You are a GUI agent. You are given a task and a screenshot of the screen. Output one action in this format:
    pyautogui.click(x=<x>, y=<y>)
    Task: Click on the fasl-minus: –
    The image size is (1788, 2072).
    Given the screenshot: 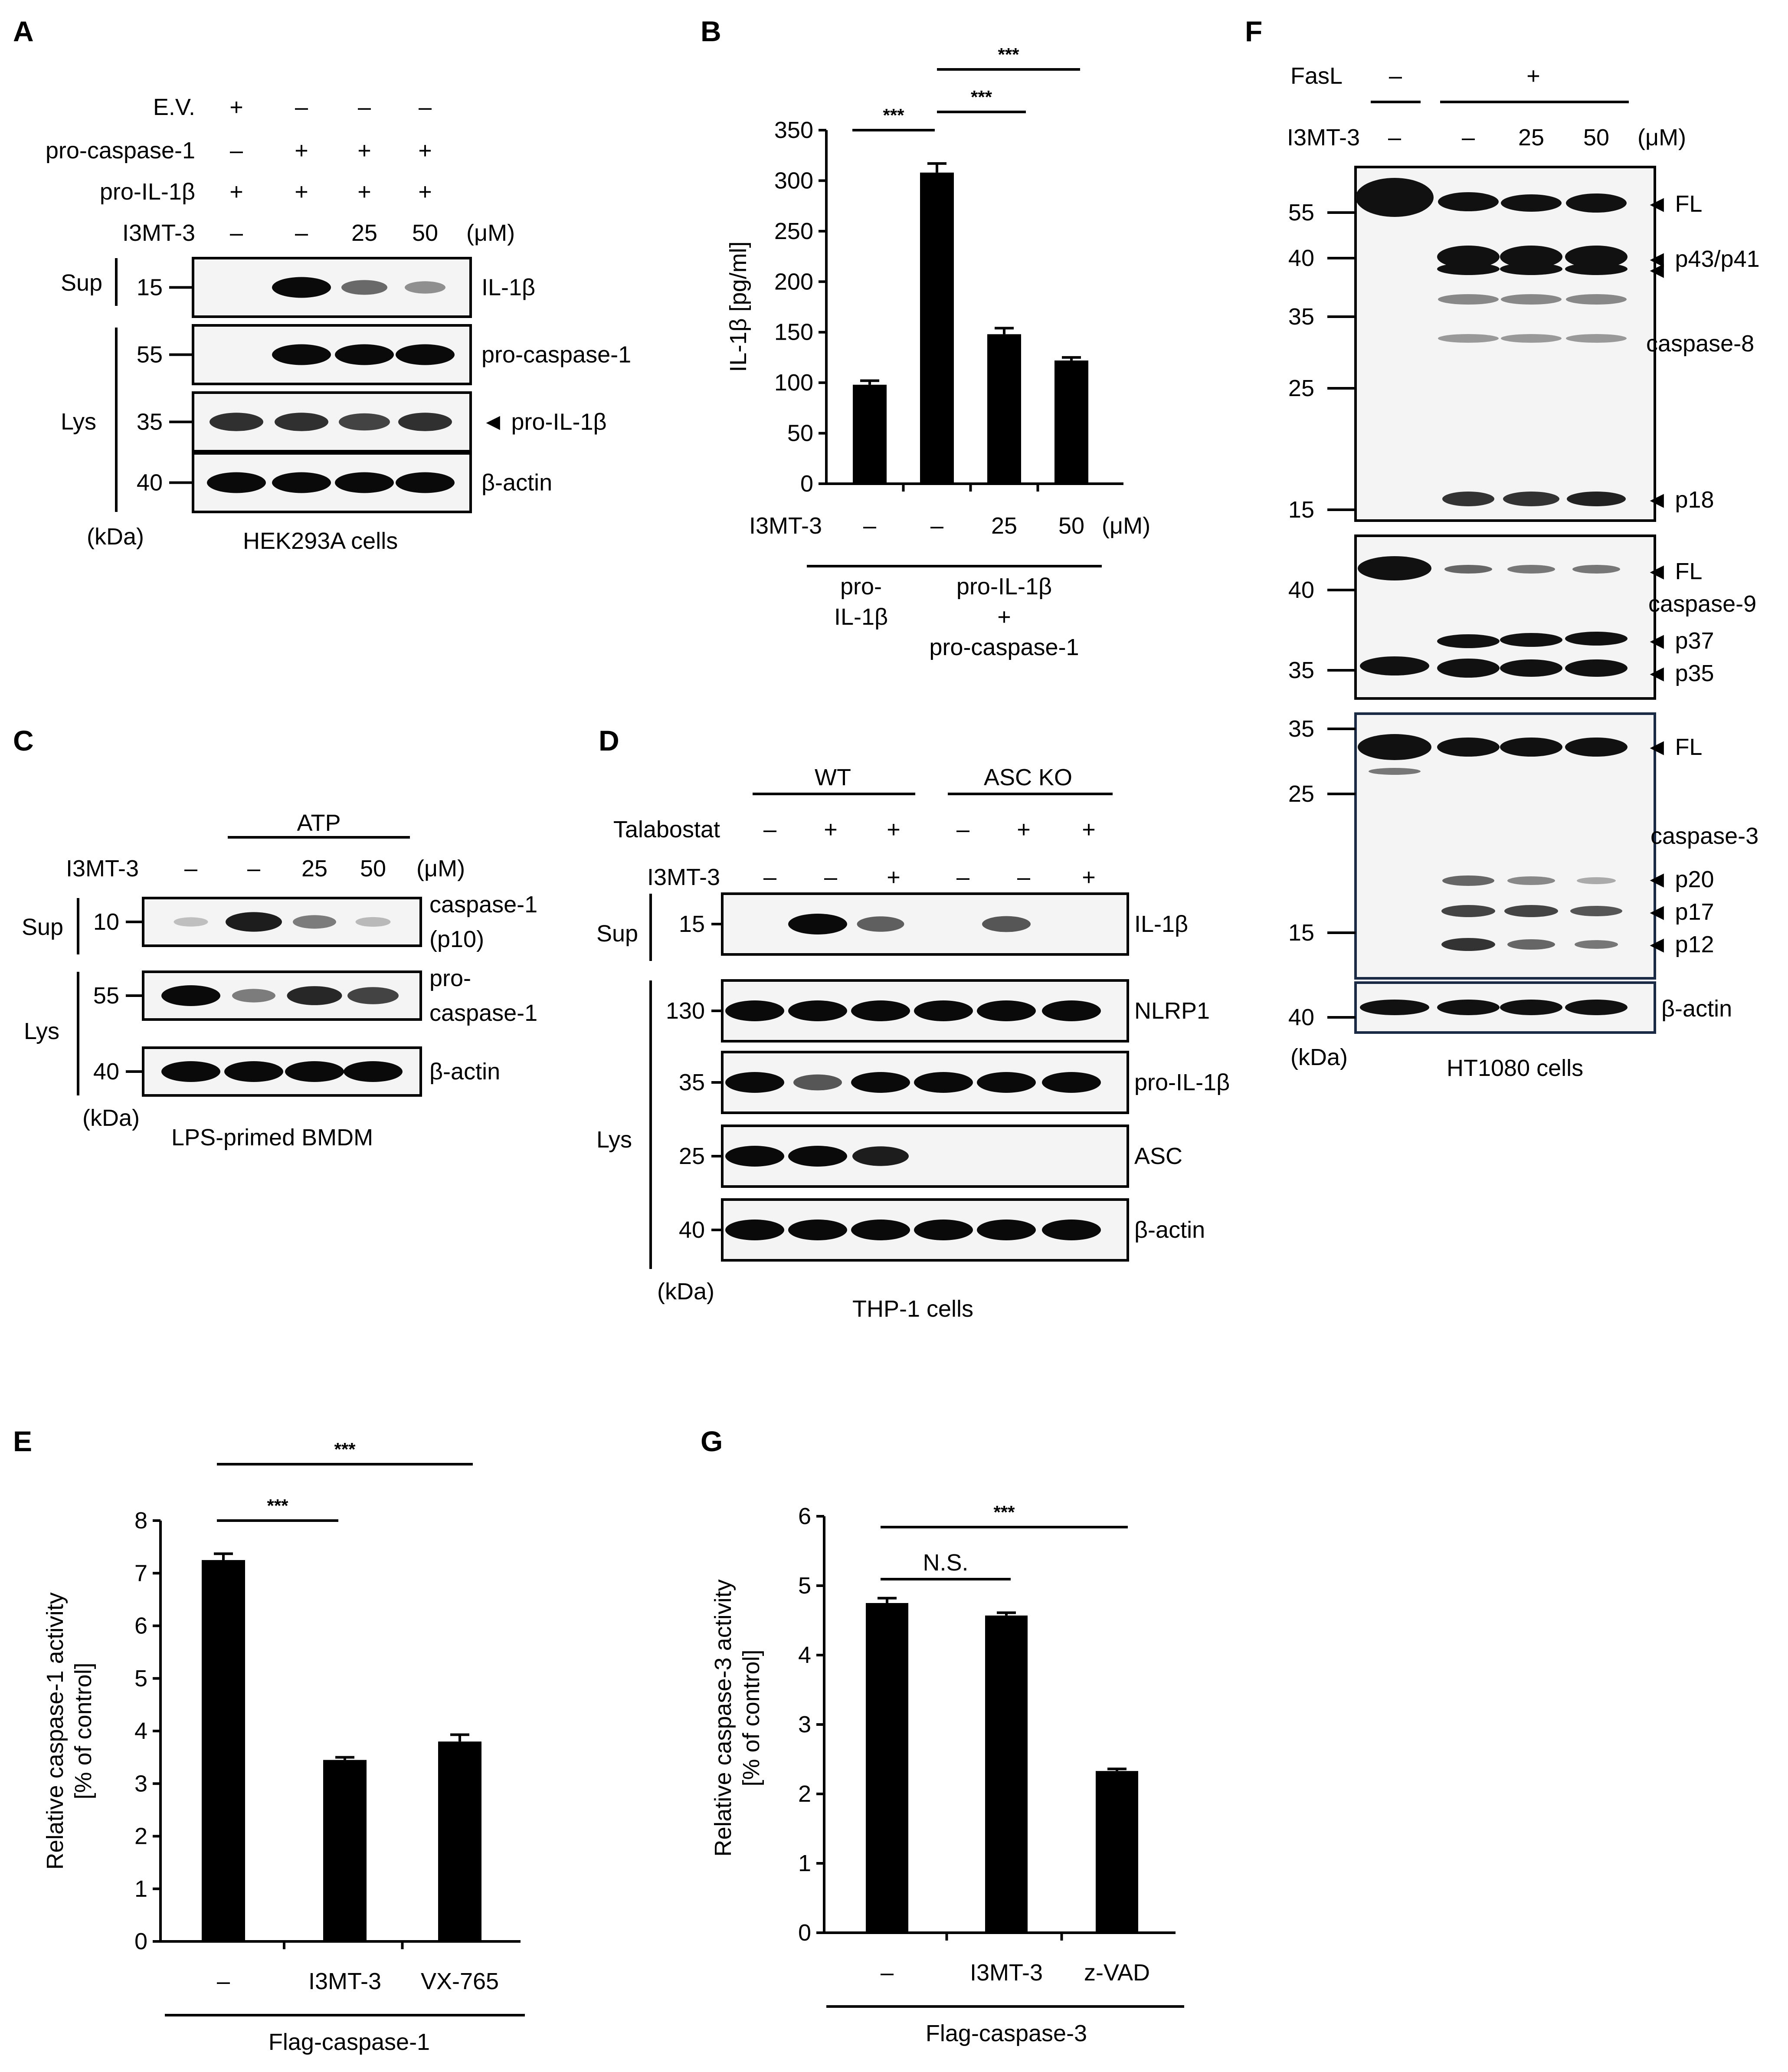 What is the action you would take?
    pyautogui.click(x=1395, y=76)
    